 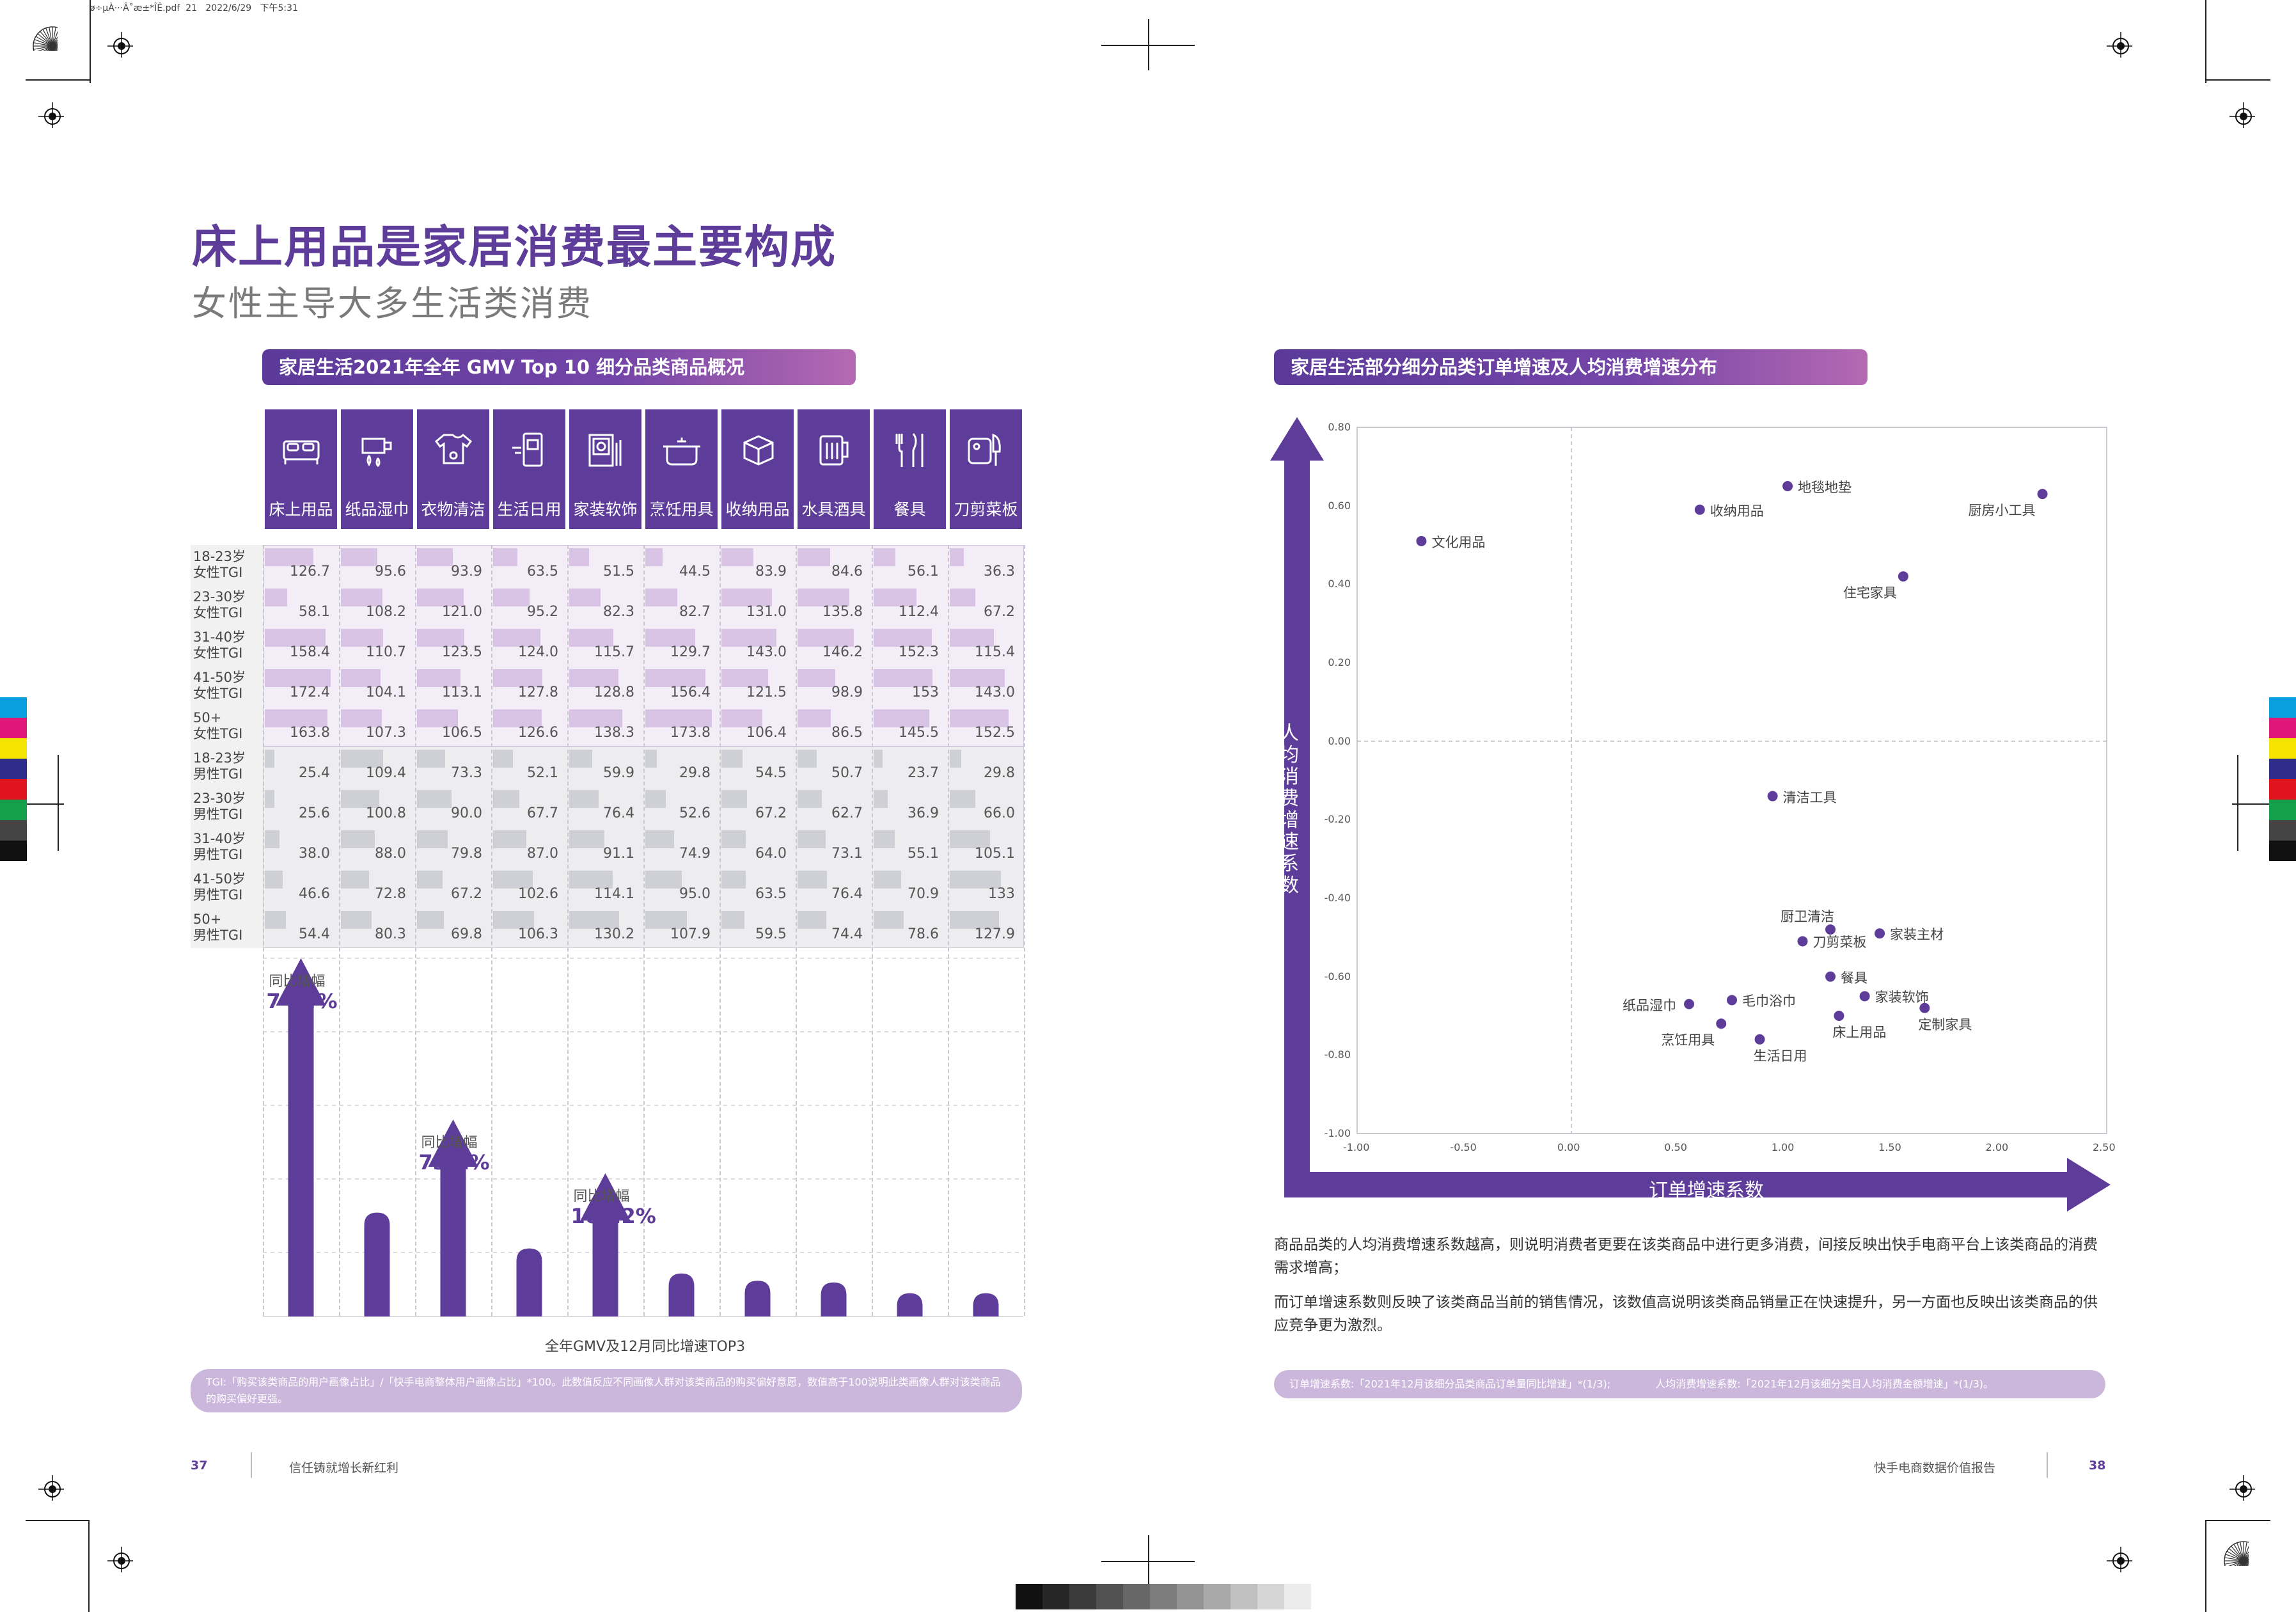 I want to click on y-tick-label: 0.60, so click(x=1339, y=505).